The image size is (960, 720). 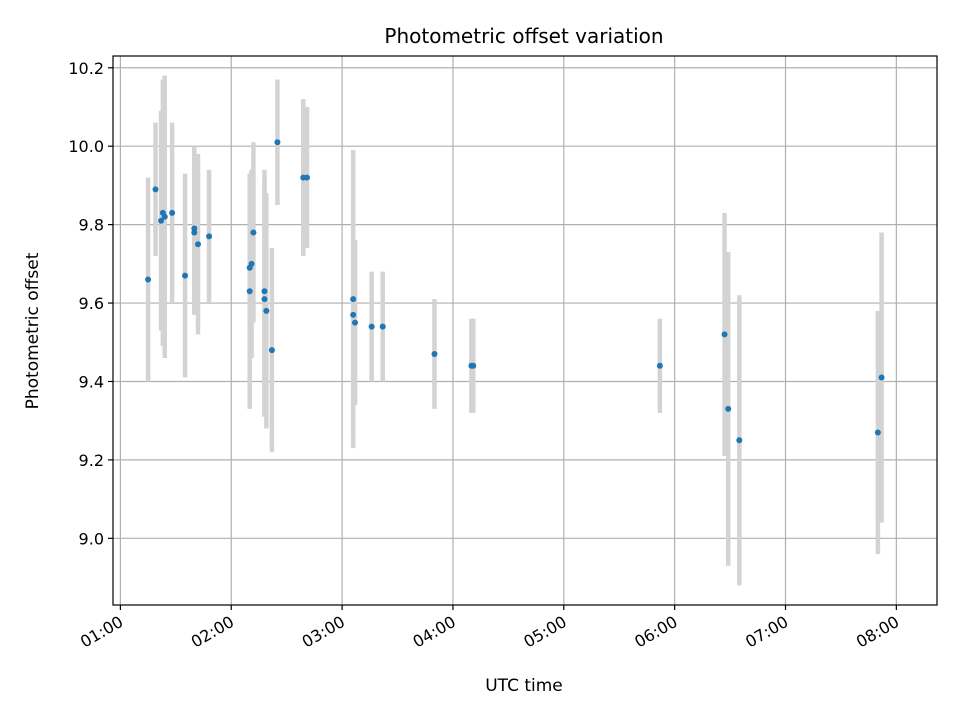 I want to click on y-tick-label: 9.8, so click(x=91, y=225).